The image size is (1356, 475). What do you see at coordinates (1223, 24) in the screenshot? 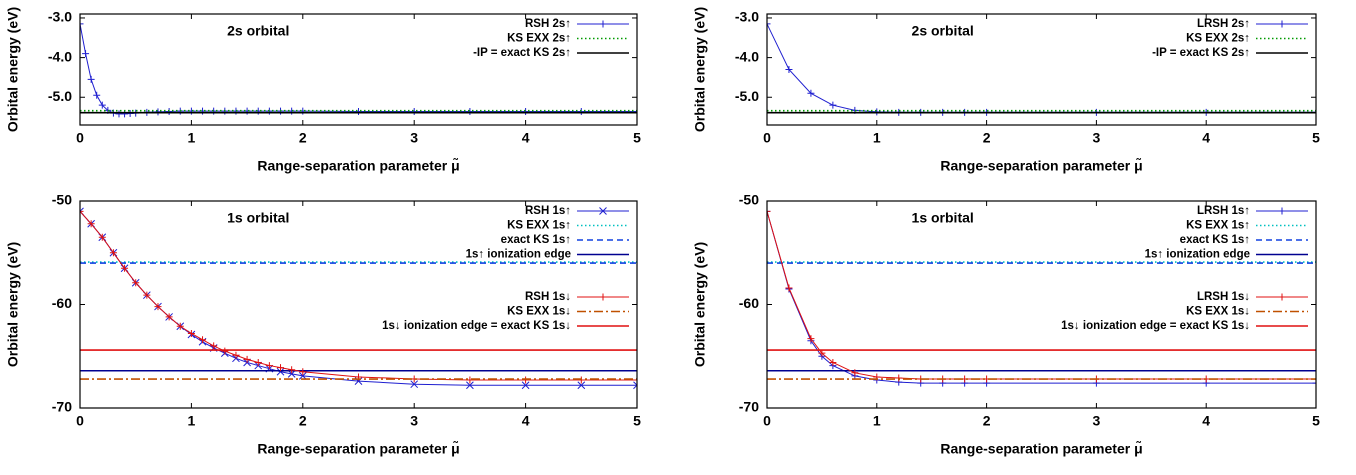
I see `legend-label: LRSH 2s↑` at bounding box center [1223, 24].